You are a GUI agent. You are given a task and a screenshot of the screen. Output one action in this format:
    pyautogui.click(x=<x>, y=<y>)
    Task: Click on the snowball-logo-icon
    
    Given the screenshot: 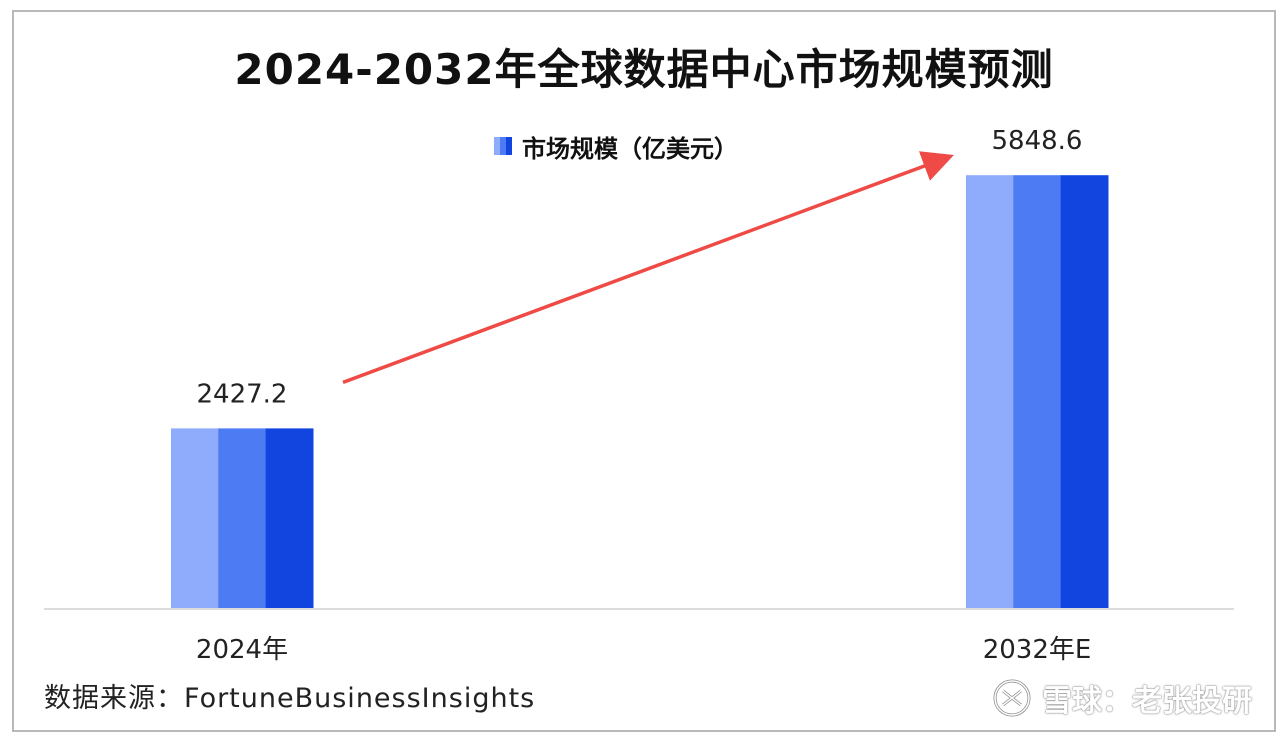 What is the action you would take?
    pyautogui.click(x=1012, y=698)
    